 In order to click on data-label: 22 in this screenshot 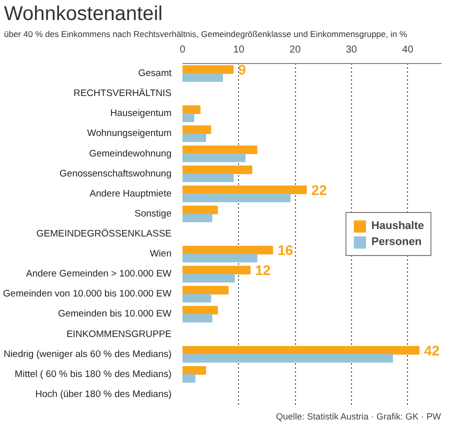, I will do `click(319, 190)`.